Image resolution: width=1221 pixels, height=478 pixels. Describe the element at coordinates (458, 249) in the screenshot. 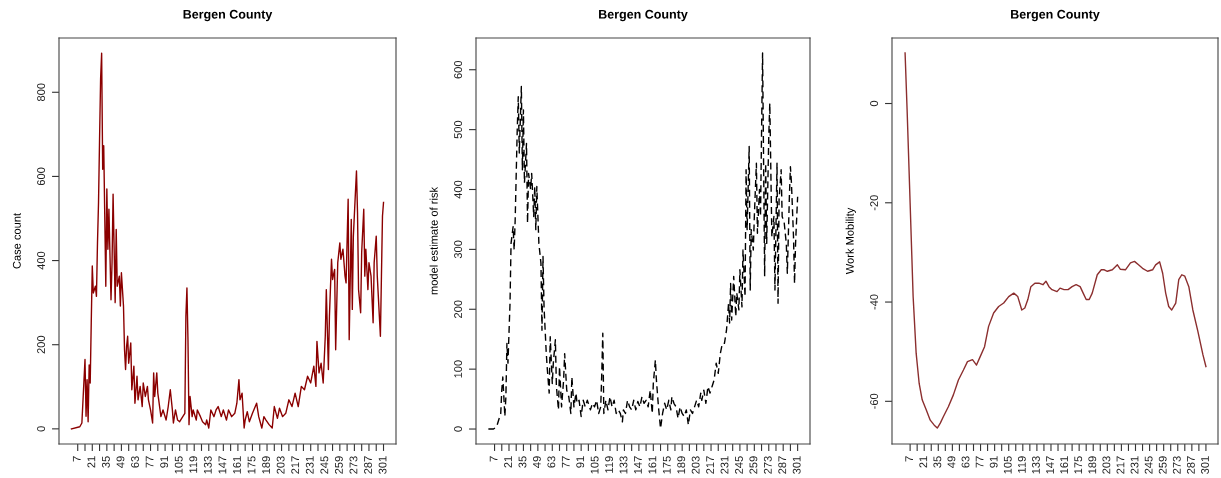

I see `y-tick-label: 300` at that location.